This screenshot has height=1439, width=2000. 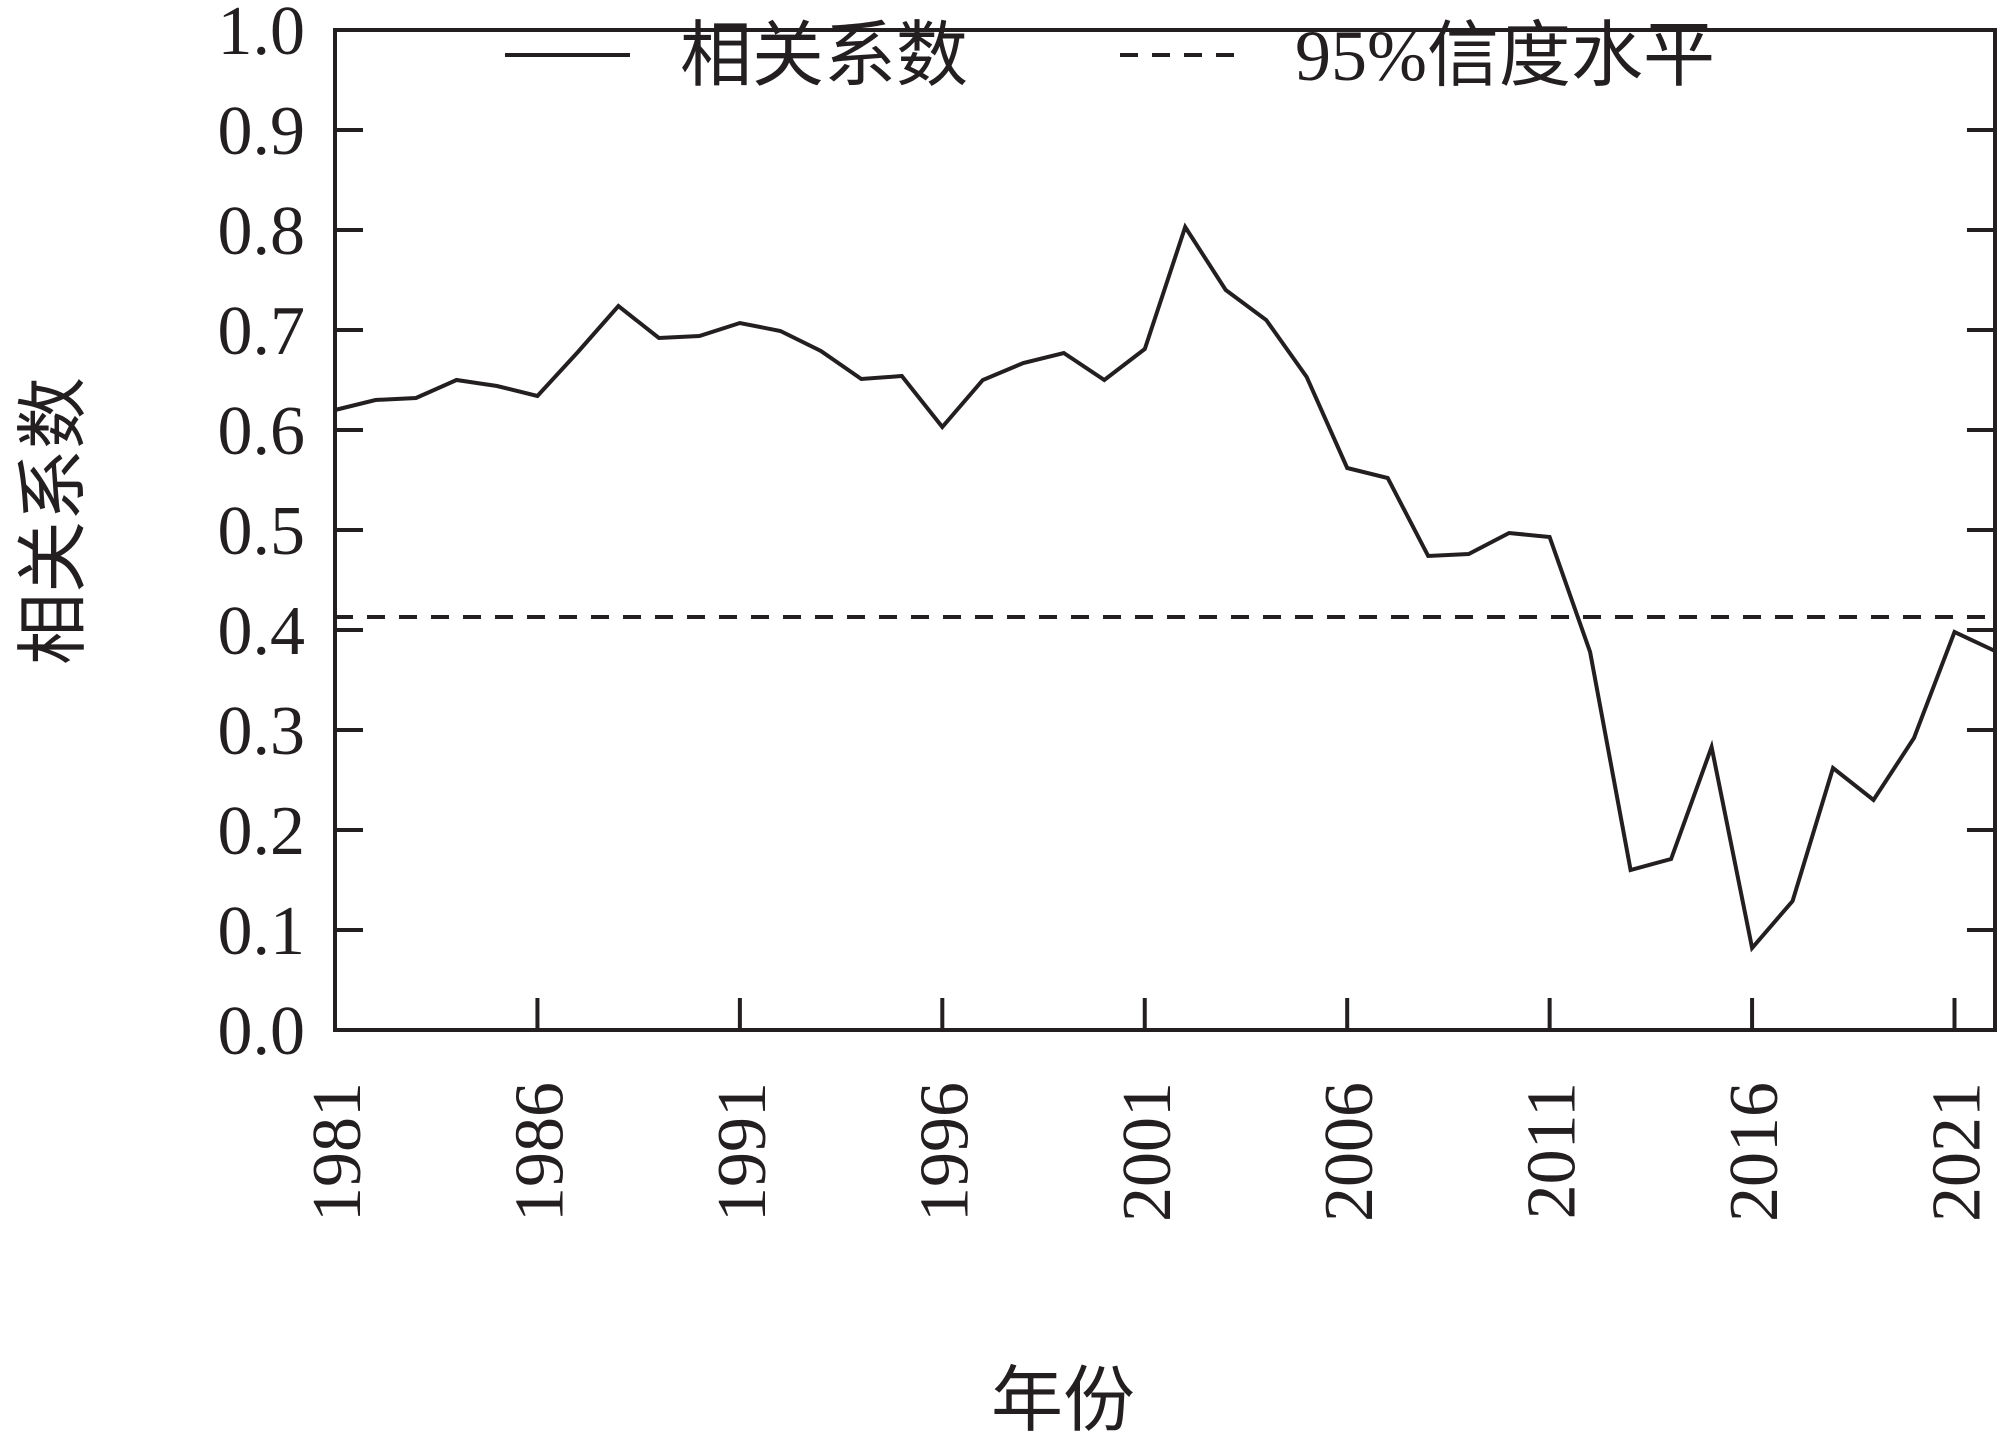 I want to click on y-tick-label: 0.7, so click(x=262, y=331).